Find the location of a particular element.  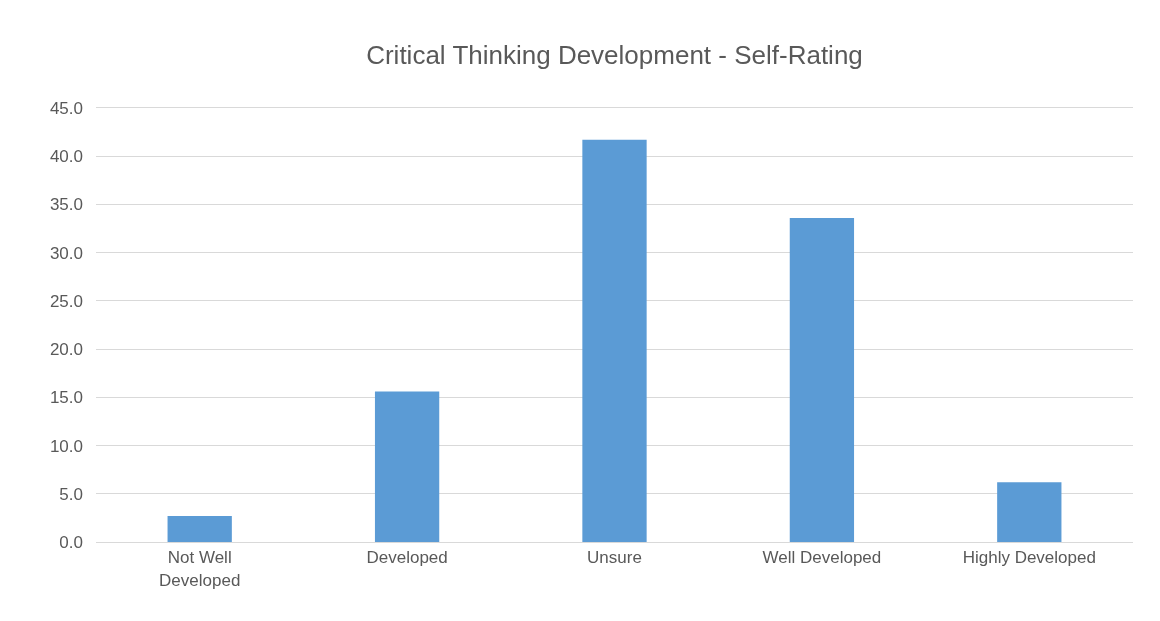

x-tick-label: Developed is located at coordinates (407, 558).